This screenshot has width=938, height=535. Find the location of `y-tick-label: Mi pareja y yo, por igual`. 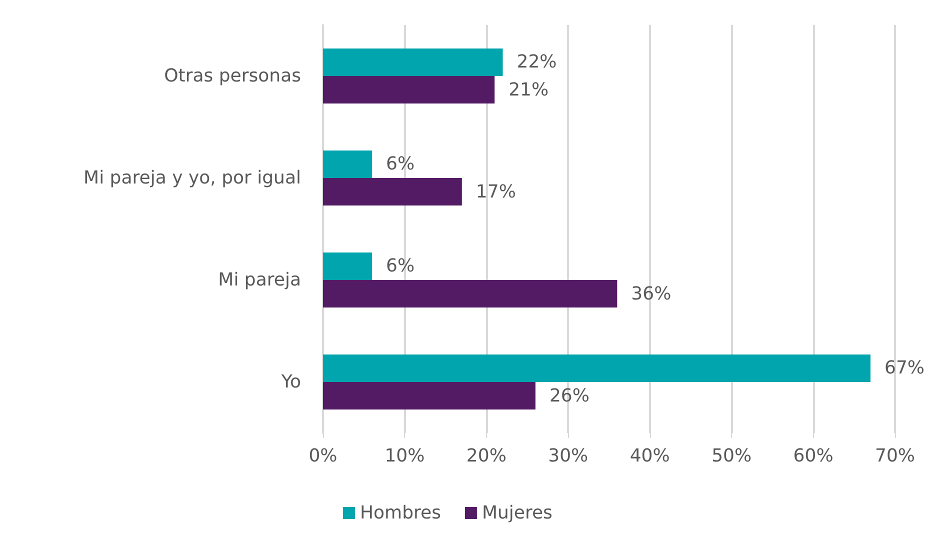

y-tick-label: Mi pareja y yo, por igual is located at coordinates (192, 178).